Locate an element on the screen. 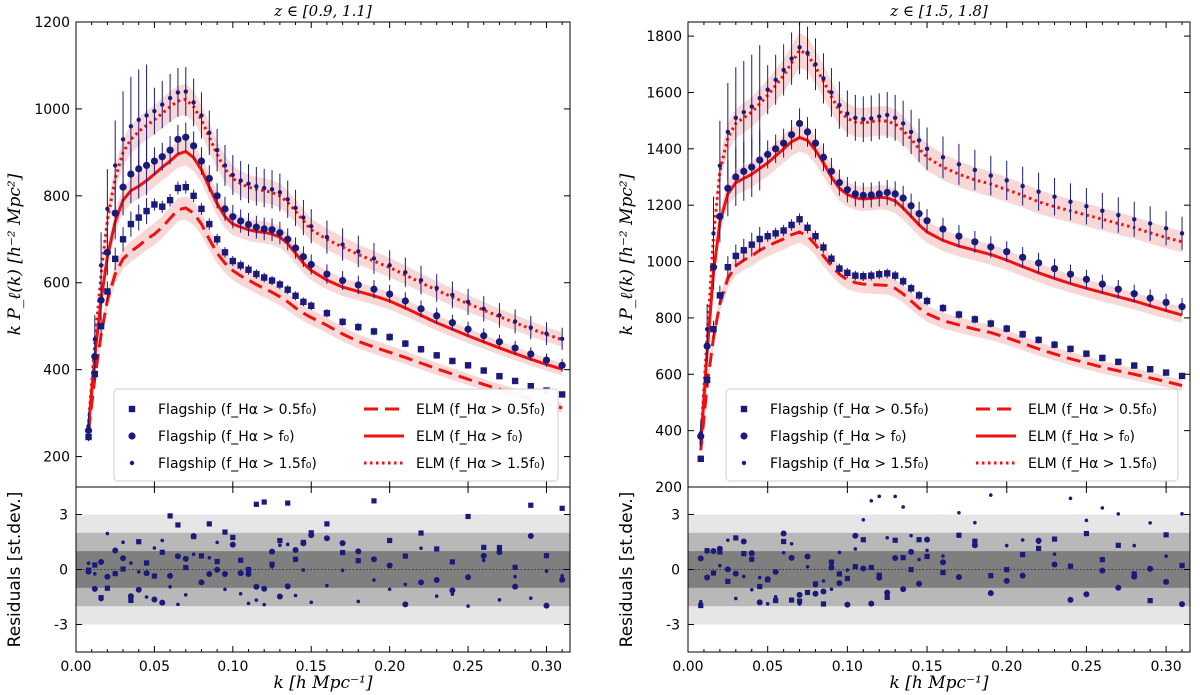 This screenshot has width=1200, height=695. y-tick-label: 1000 is located at coordinates (52, 110).